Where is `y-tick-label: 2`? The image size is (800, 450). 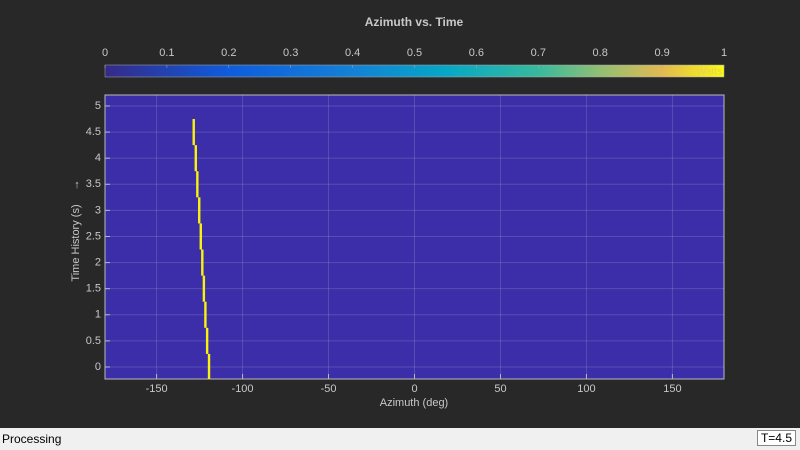 y-tick-label: 2 is located at coordinates (98, 262).